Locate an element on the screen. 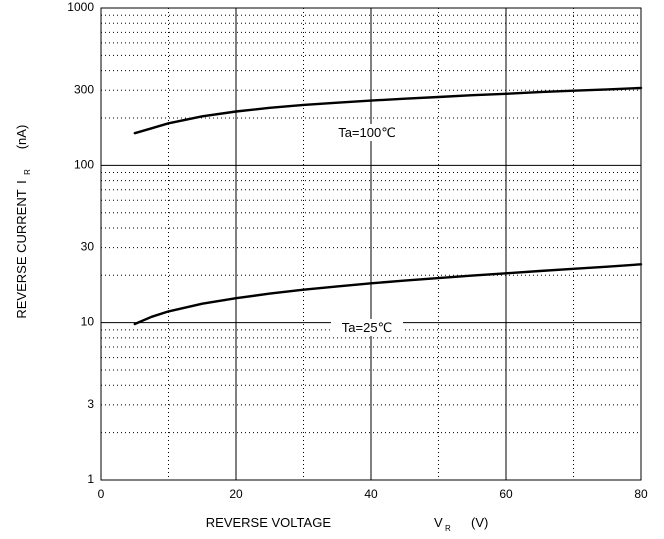 This screenshot has height=539, width=664. x-tick-label: 40 is located at coordinates (371, 494).